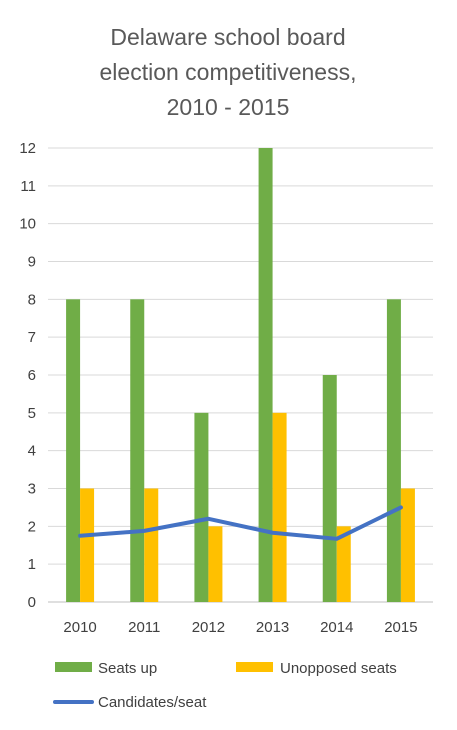 This screenshot has height=730, width=457. I want to click on bar-seats-up-2015, so click(393, 450).